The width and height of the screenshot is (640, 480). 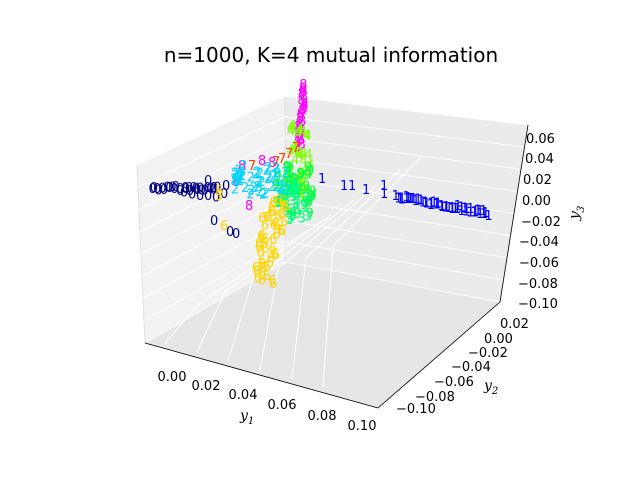 What do you see at coordinates (498, 339) in the screenshot?
I see `y-tick-label: 0.00` at bounding box center [498, 339].